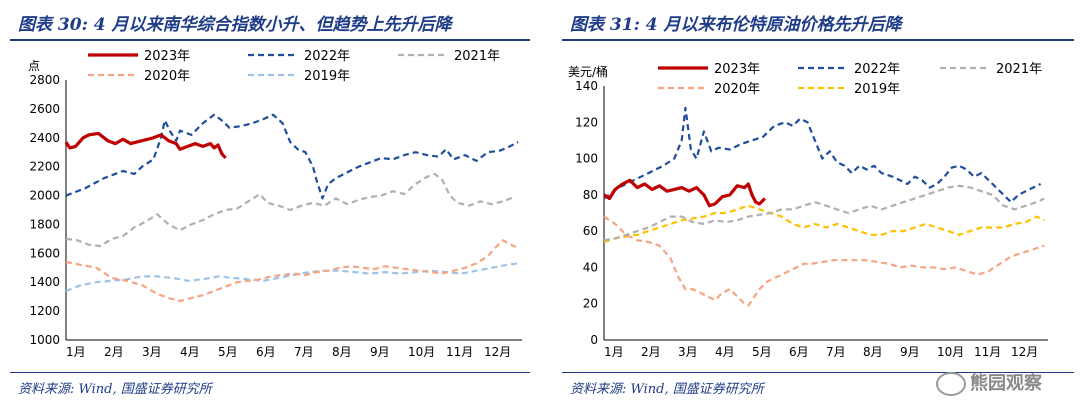 Image resolution: width=1080 pixels, height=418 pixels. Describe the element at coordinates (44, 167) in the screenshot. I see `y-tick-label: 2200` at that location.